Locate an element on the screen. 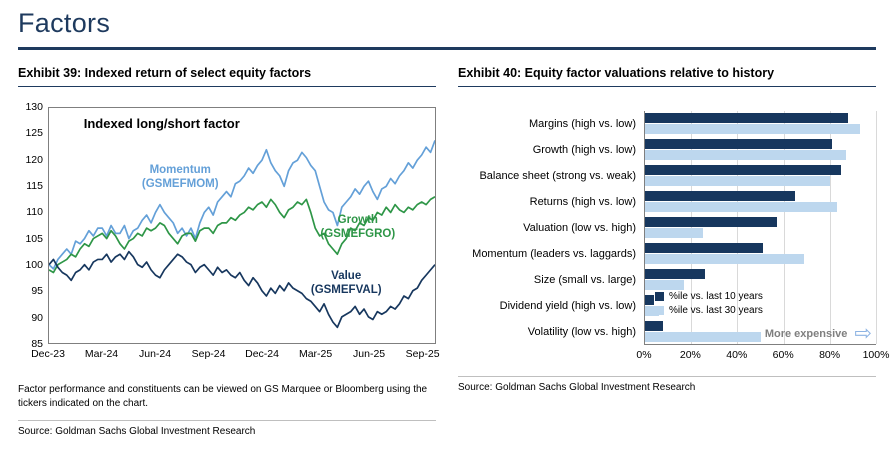 This screenshot has height=471, width=894. category-label: Growth (high vs. low) is located at coordinates (584, 150).